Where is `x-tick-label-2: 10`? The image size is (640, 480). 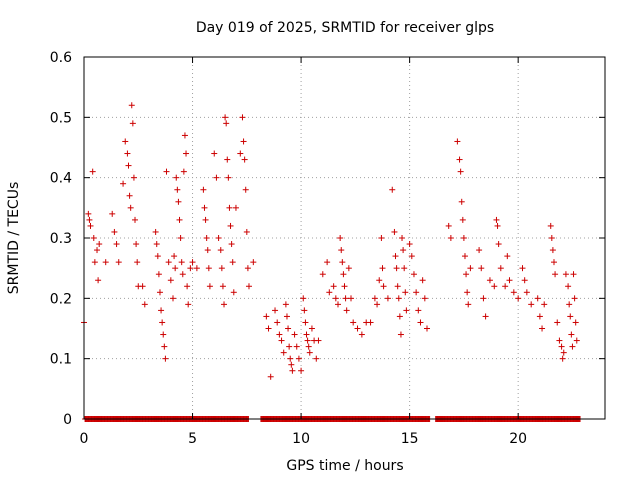
x-tick-label-2: 10 is located at coordinates (301, 439).